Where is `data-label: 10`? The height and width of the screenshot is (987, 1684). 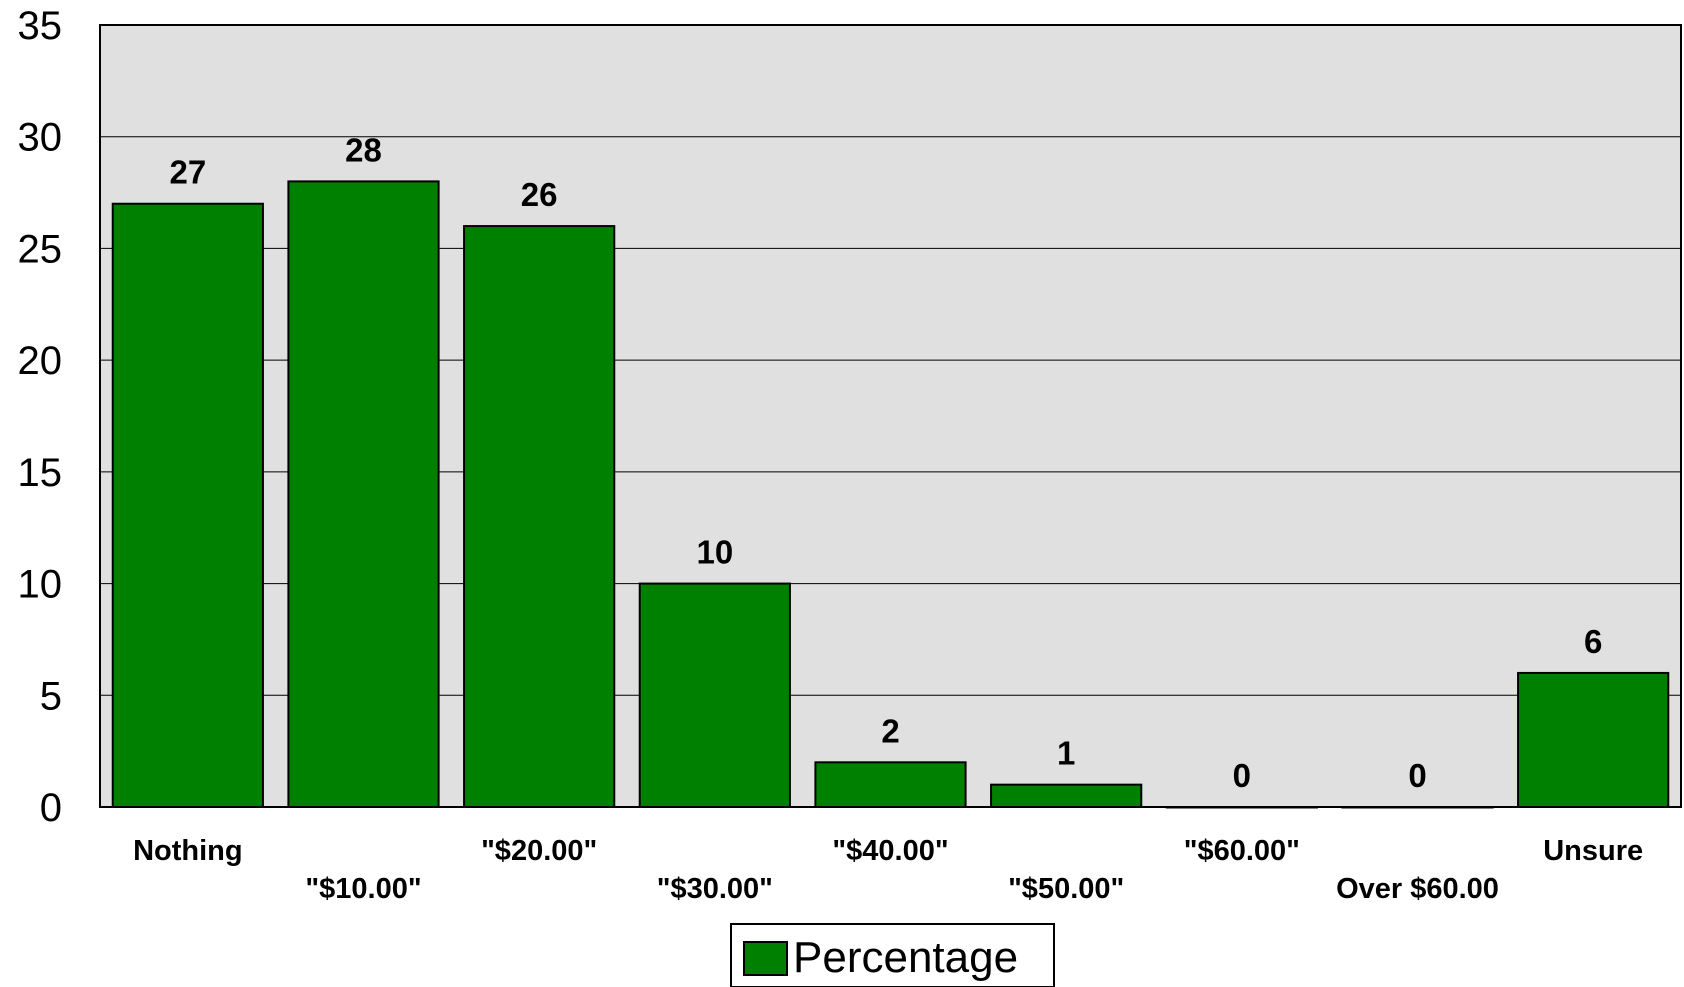 data-label: 10 is located at coordinates (714, 552).